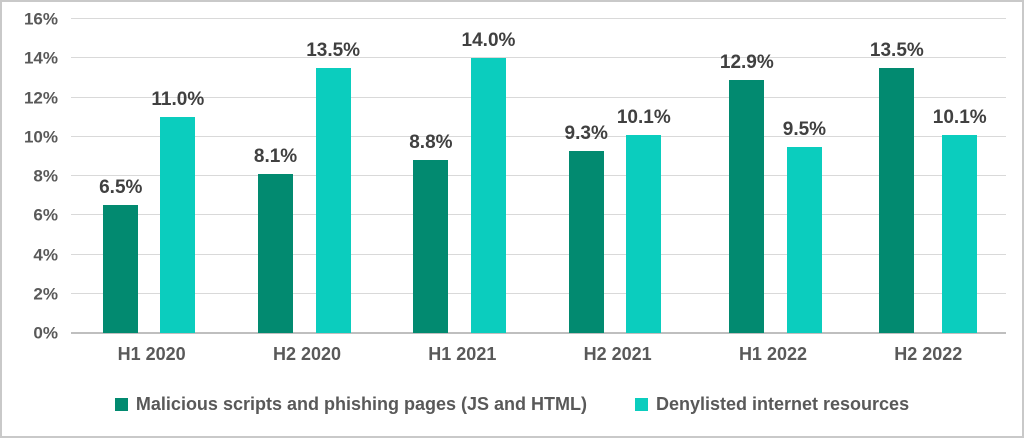 The image size is (1024, 438). I want to click on data-label: 9.3%, so click(586, 133).